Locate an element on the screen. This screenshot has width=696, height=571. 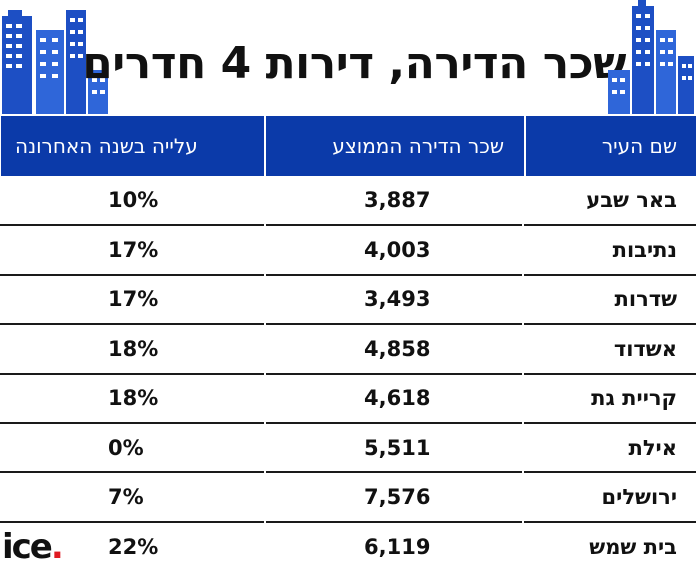
city-cell: נתיבות is located at coordinates (610, 250).